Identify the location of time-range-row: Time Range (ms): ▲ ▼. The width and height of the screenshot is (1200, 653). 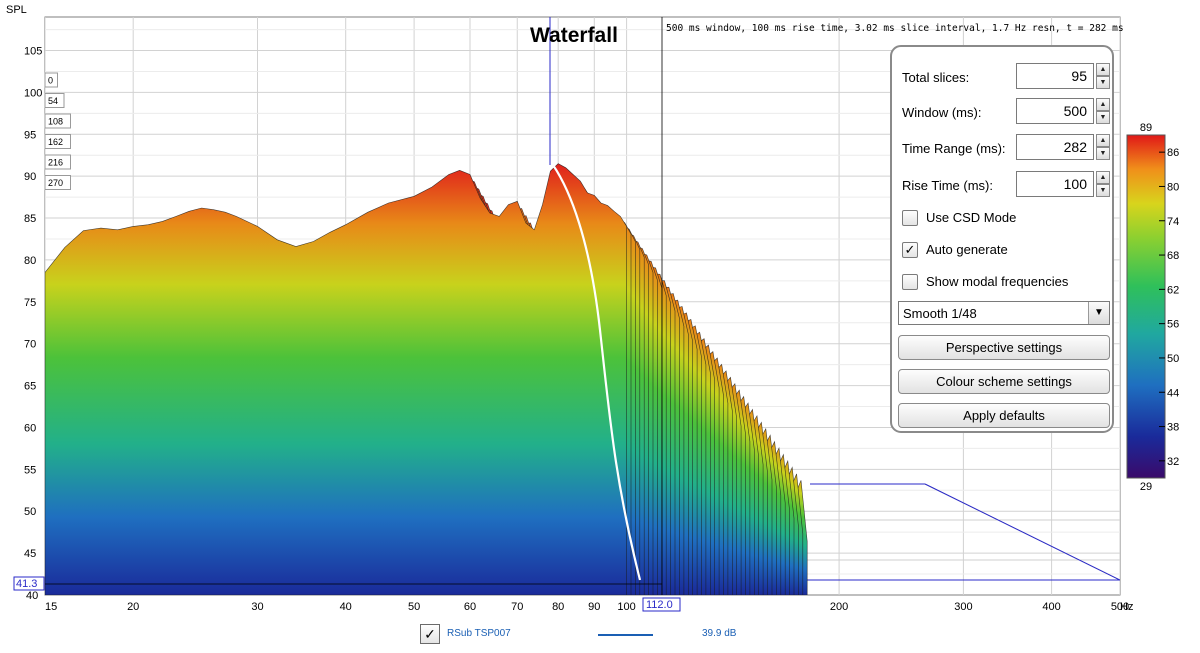
(1005, 148).